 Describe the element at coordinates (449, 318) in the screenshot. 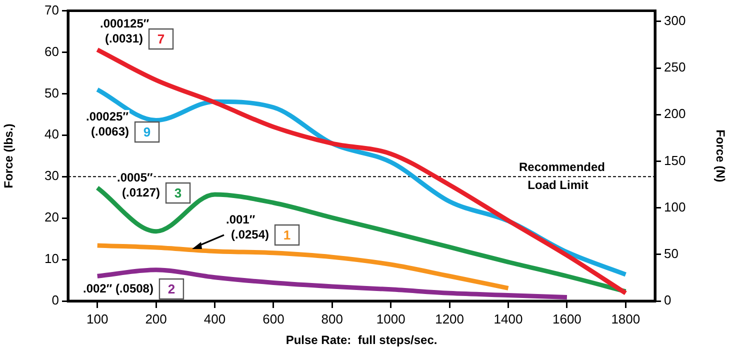

I see `x-tick-label: 1200` at that location.